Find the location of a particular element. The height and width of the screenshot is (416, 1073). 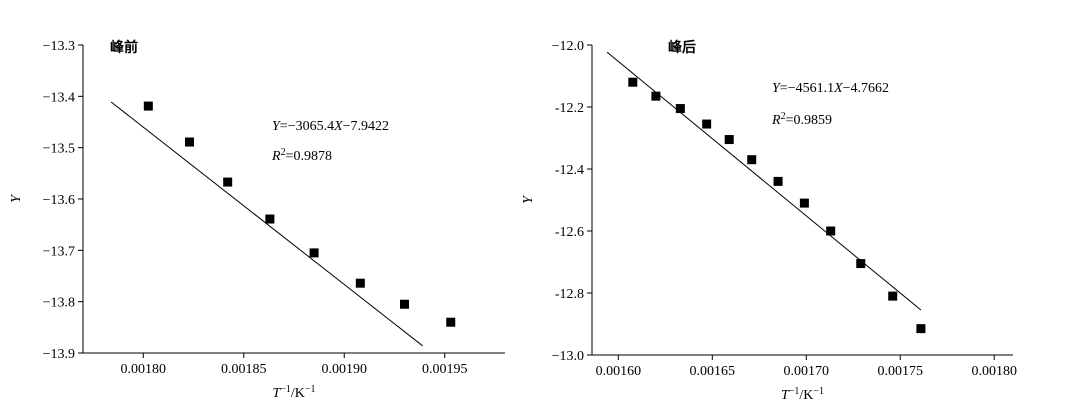

y-tick-label: −13.6 is located at coordinates (59, 200).